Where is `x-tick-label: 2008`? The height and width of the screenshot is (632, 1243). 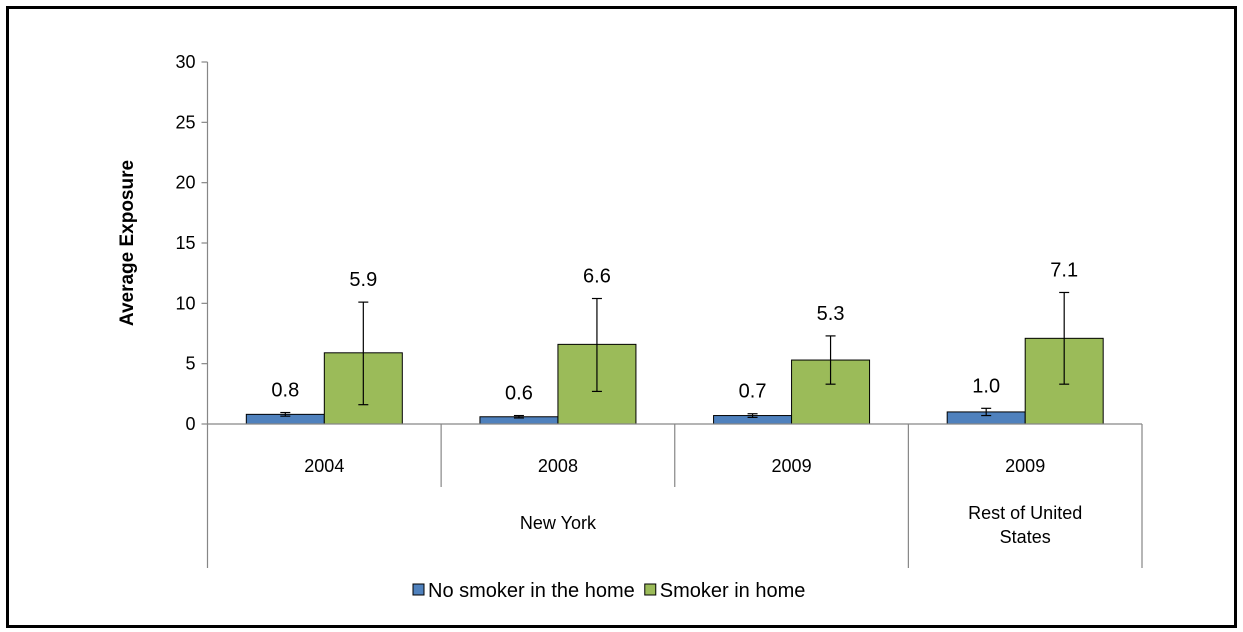
x-tick-label: 2008 is located at coordinates (558, 466).